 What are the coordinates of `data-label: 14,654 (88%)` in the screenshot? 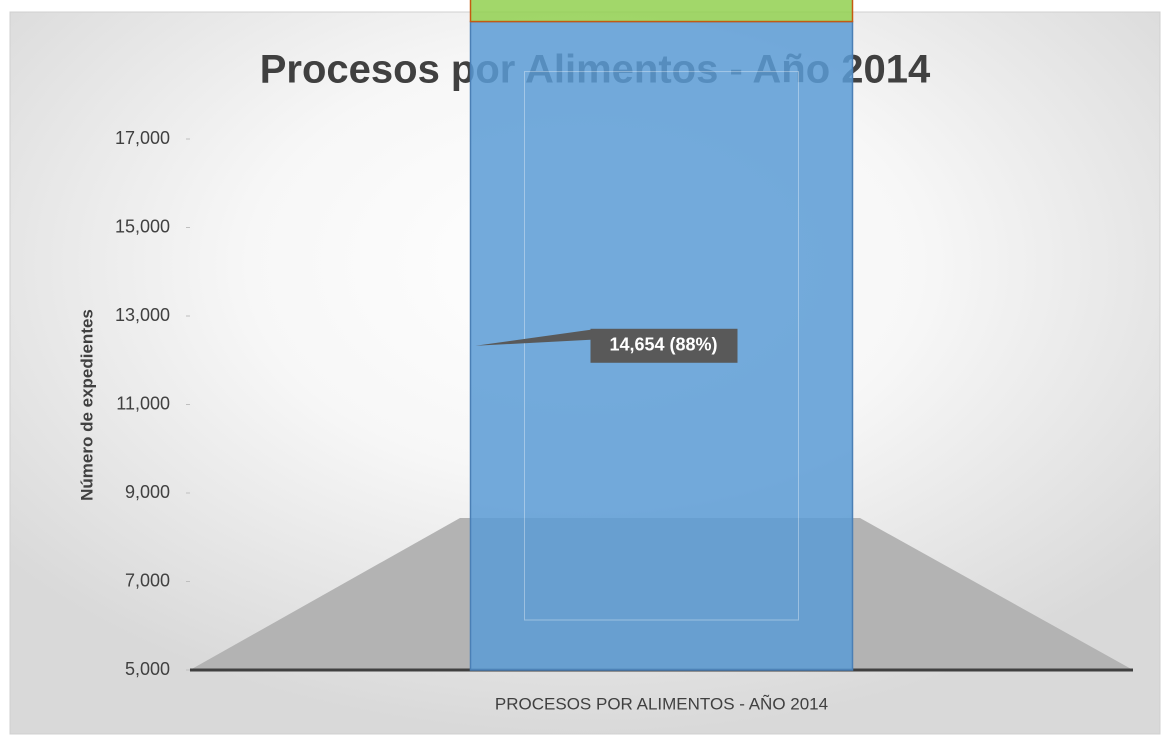 It's located at (663, 345).